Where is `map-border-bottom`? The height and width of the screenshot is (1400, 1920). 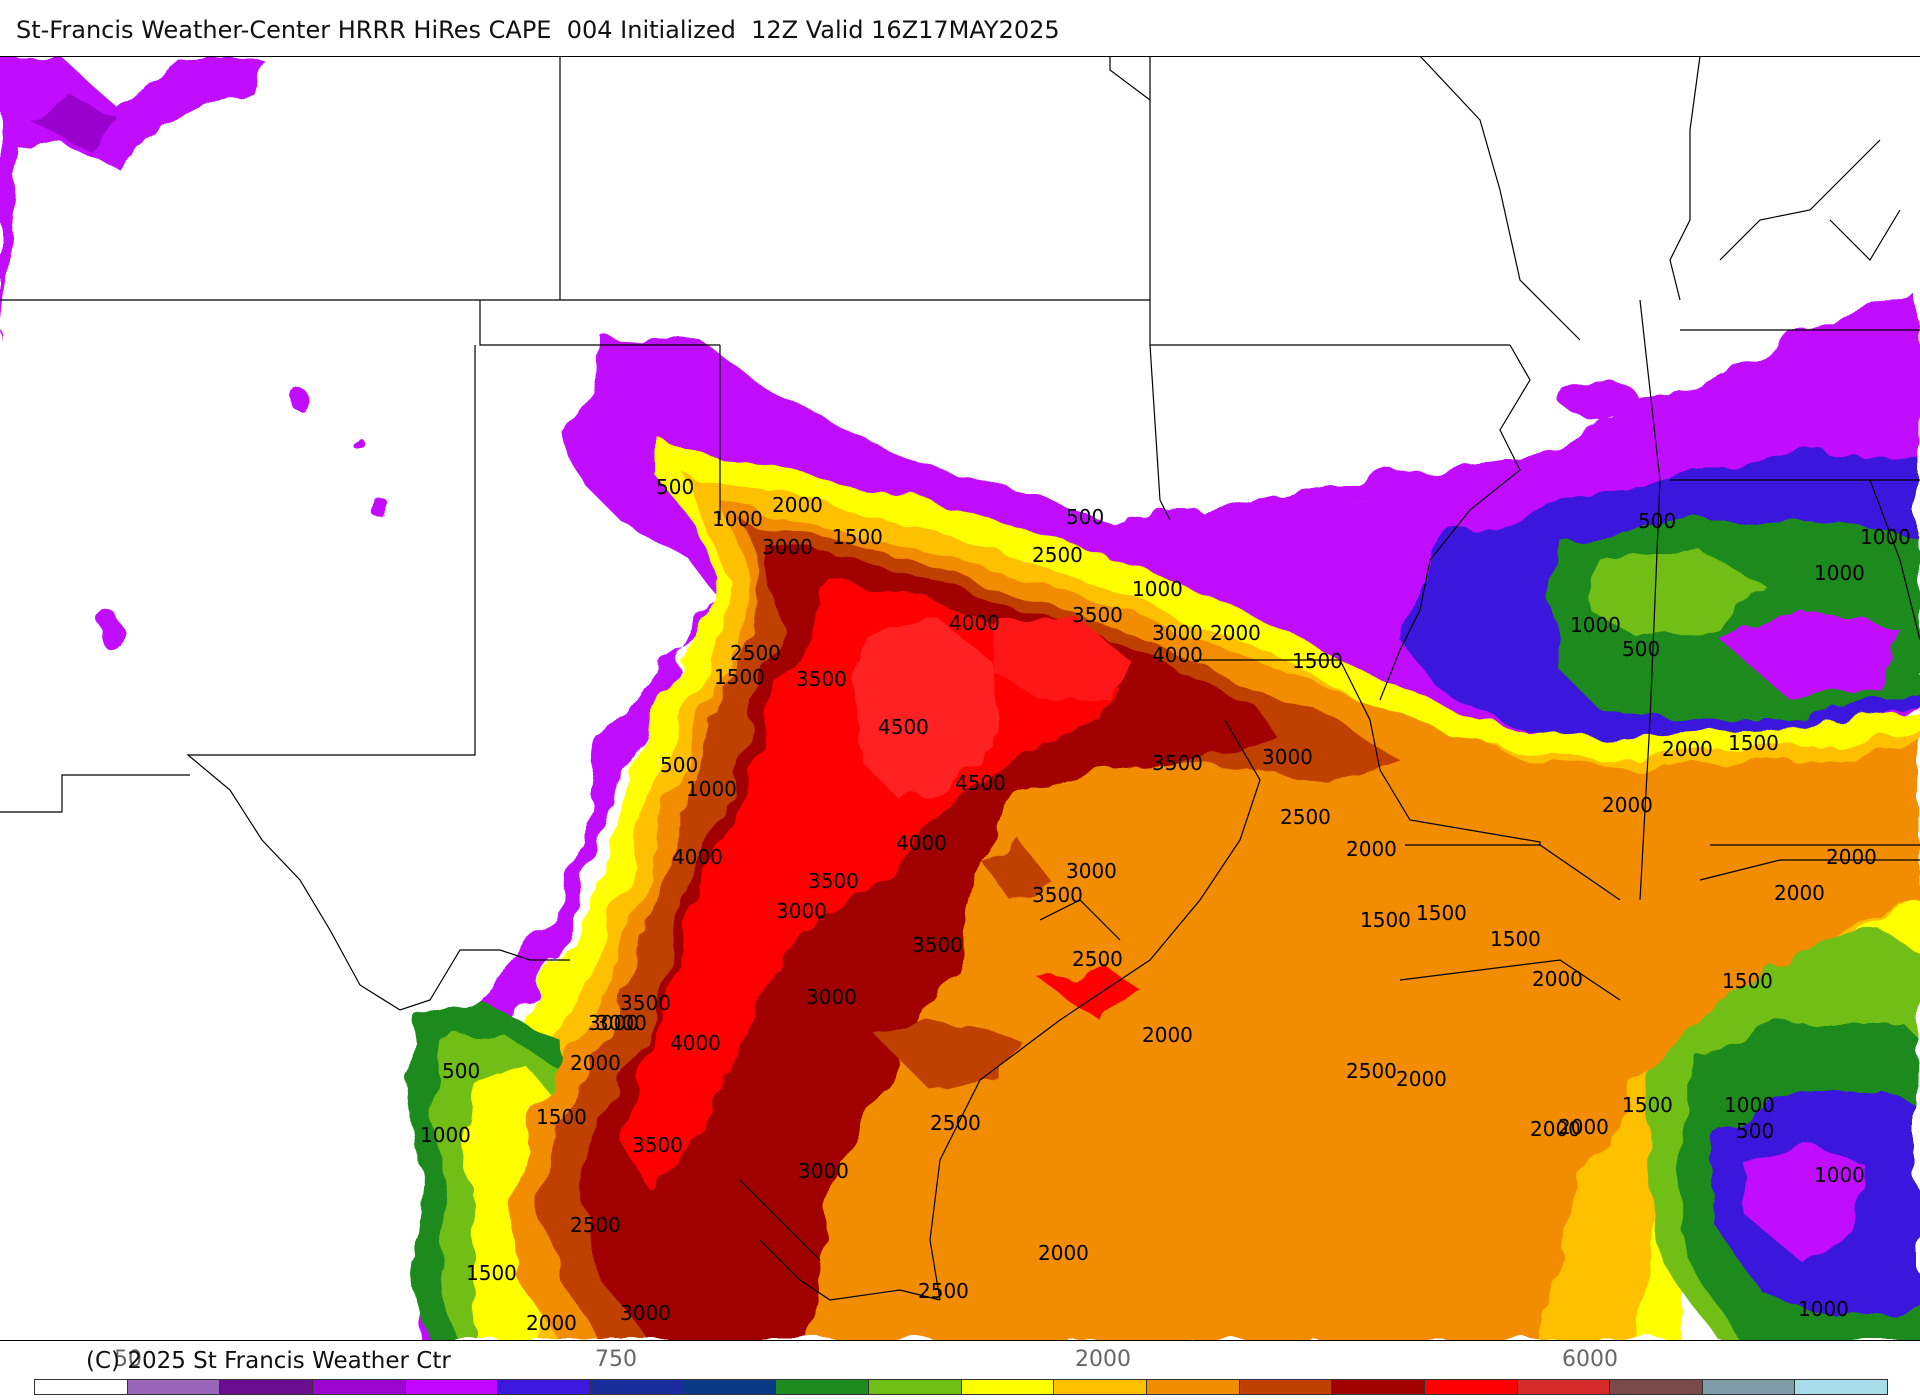 map-border-bottom is located at coordinates (960, 1340).